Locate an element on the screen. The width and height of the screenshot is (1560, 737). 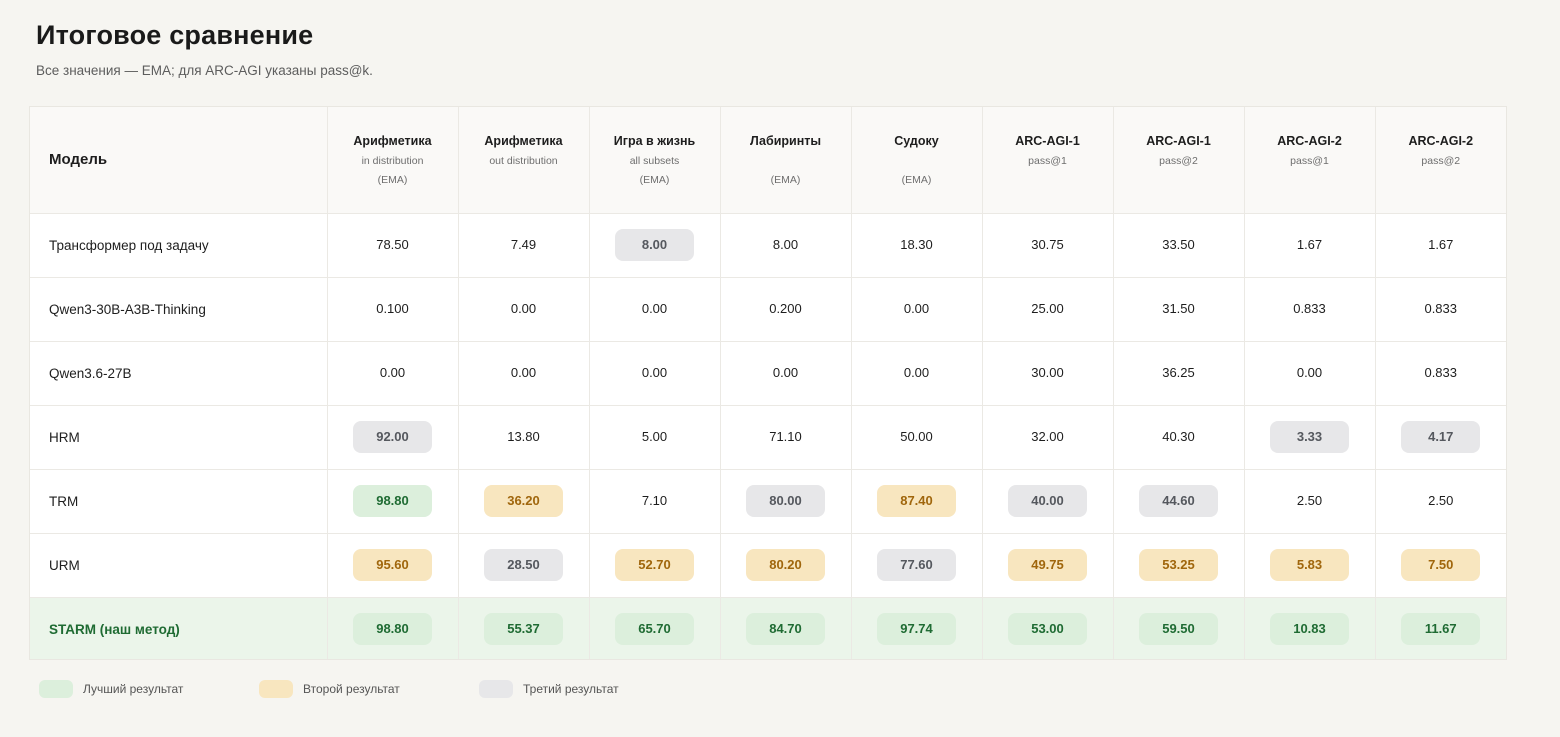
value-badge-rank-2: 36.20 is located at coordinates (523, 501).